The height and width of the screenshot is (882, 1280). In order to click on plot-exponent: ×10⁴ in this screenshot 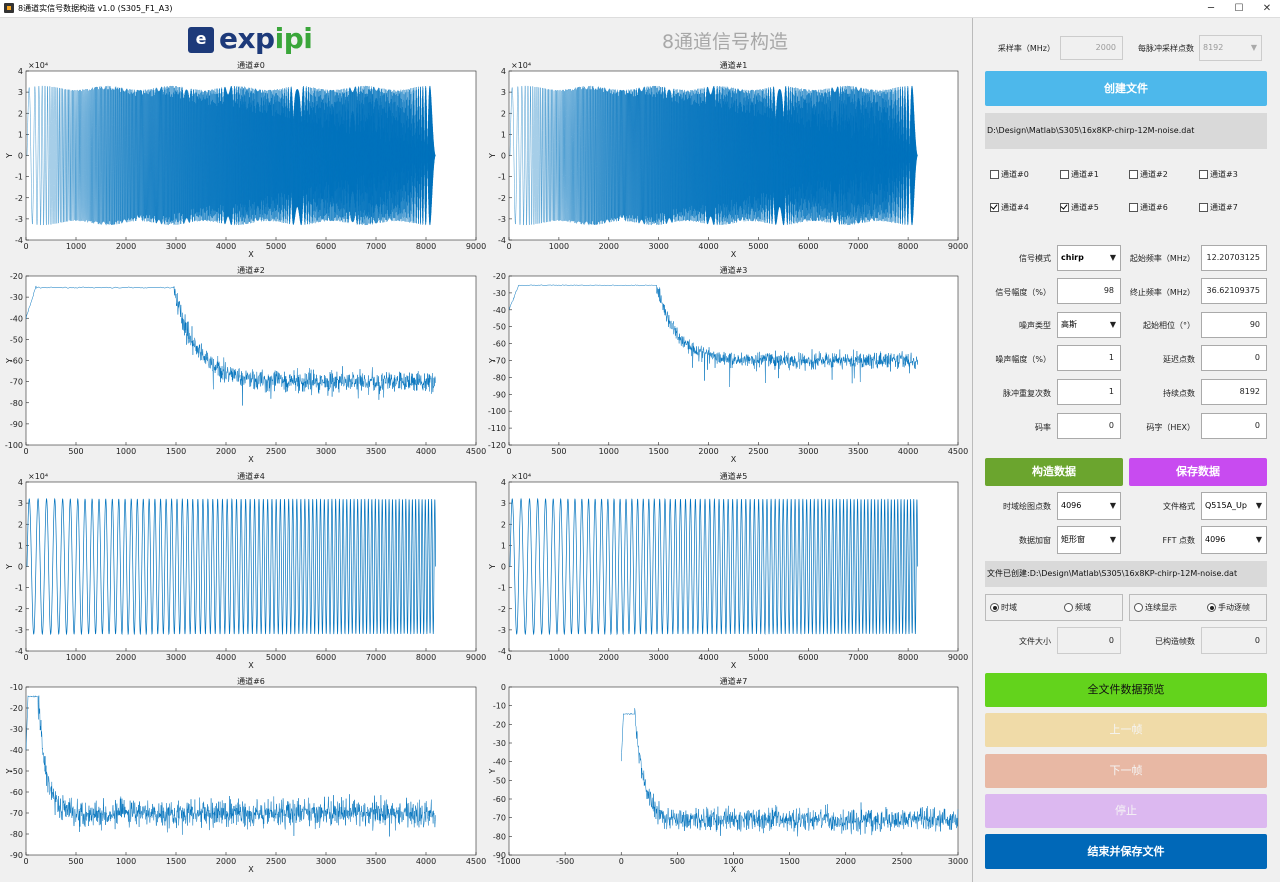, I will do `click(38, 65)`.